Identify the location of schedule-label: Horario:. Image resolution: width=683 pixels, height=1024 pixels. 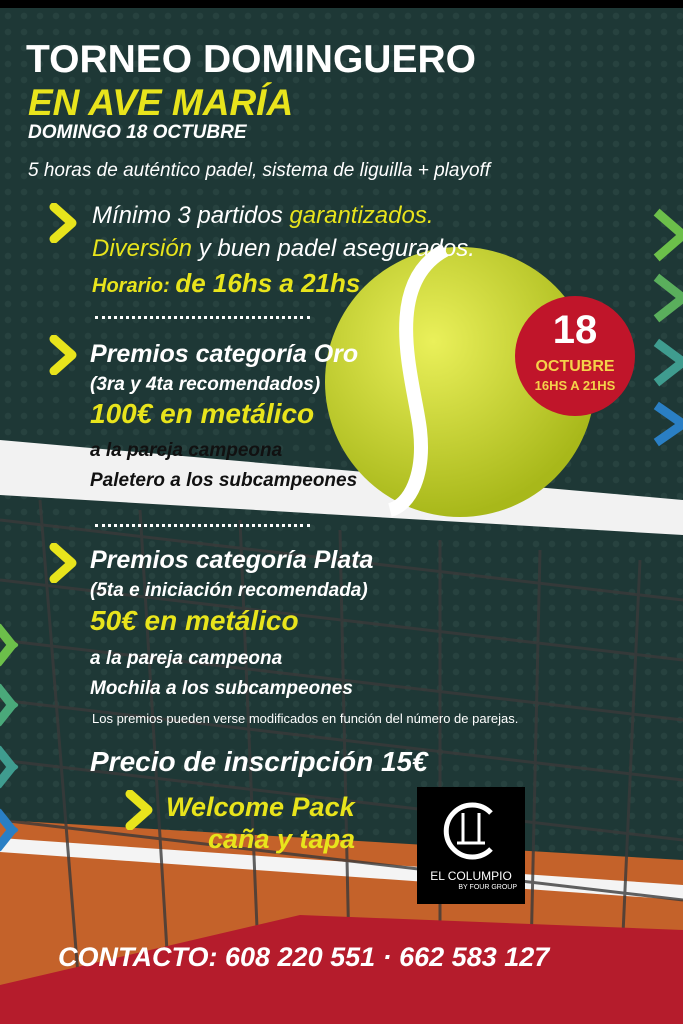
(134, 286).